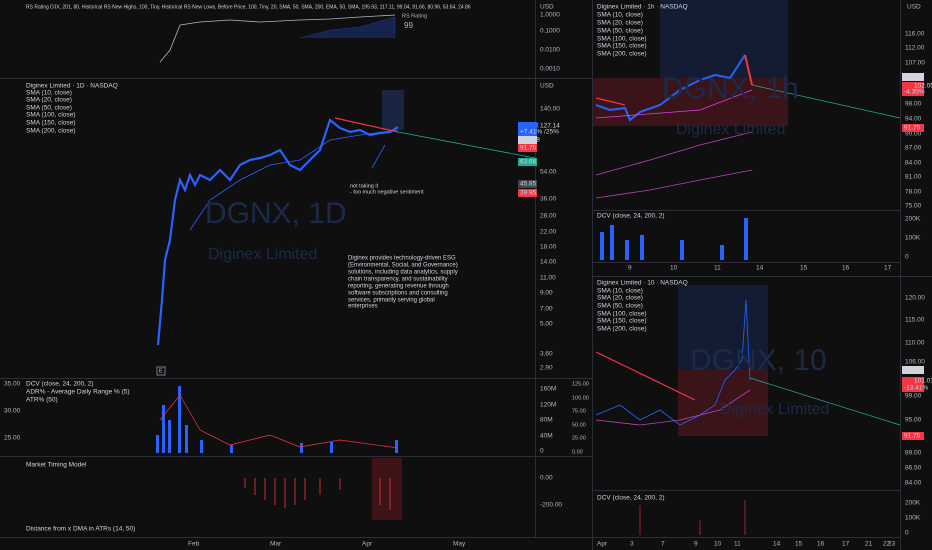 This screenshot has height=550, width=932. I want to click on extra-axis-label: 75.00, so click(579, 411).